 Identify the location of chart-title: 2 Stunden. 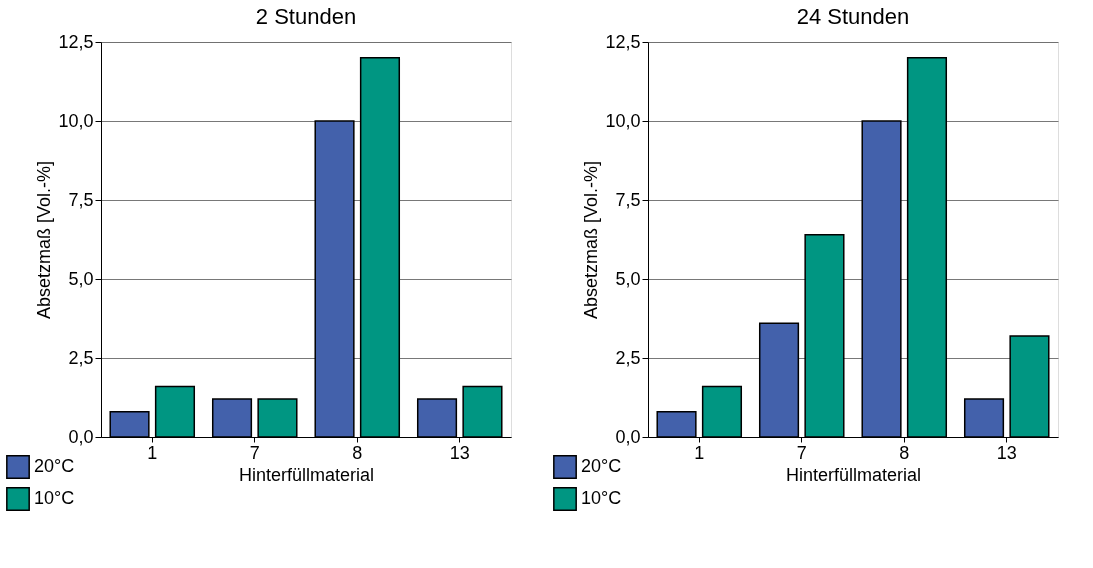
(306, 16).